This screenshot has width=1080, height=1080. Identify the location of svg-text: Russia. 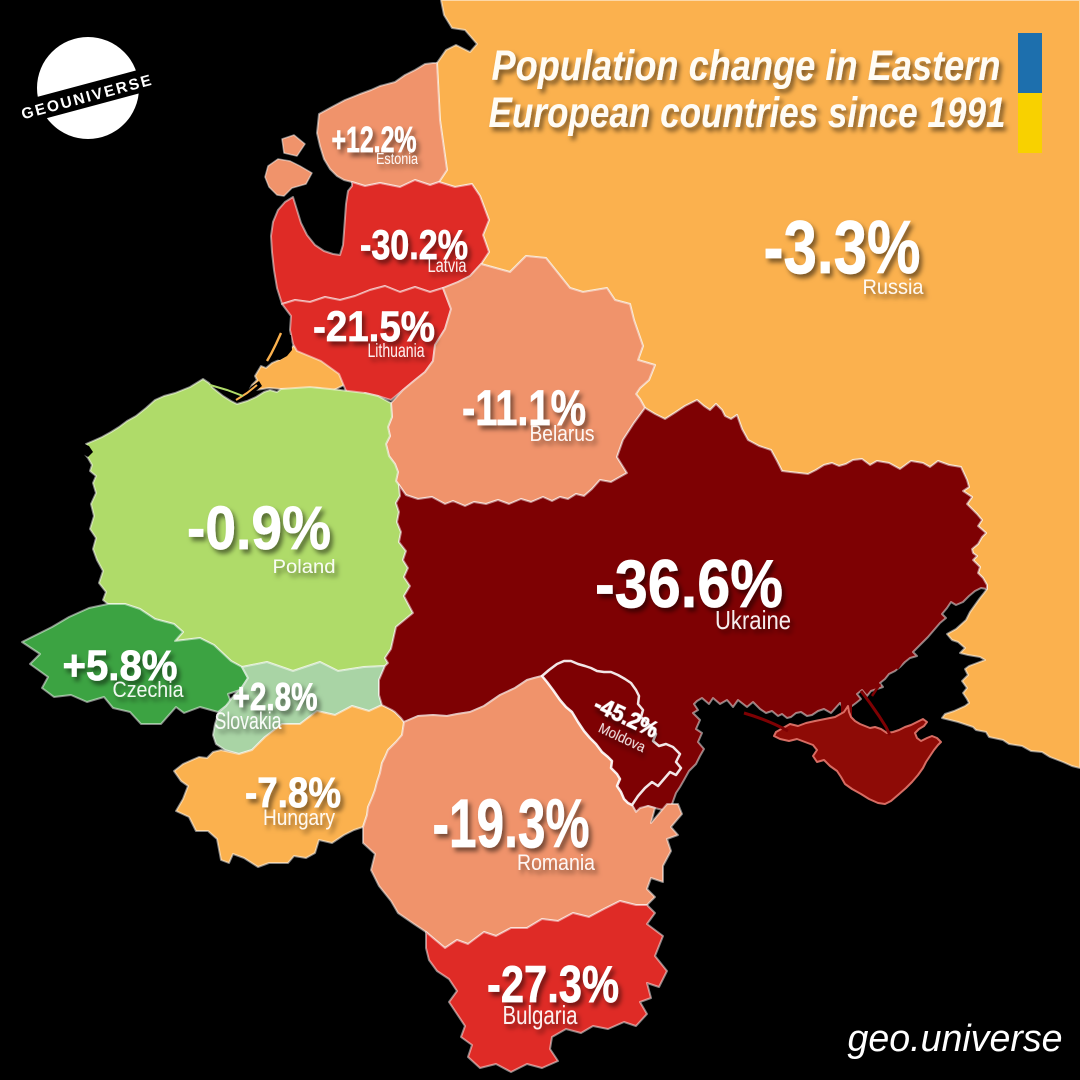
(893, 287).